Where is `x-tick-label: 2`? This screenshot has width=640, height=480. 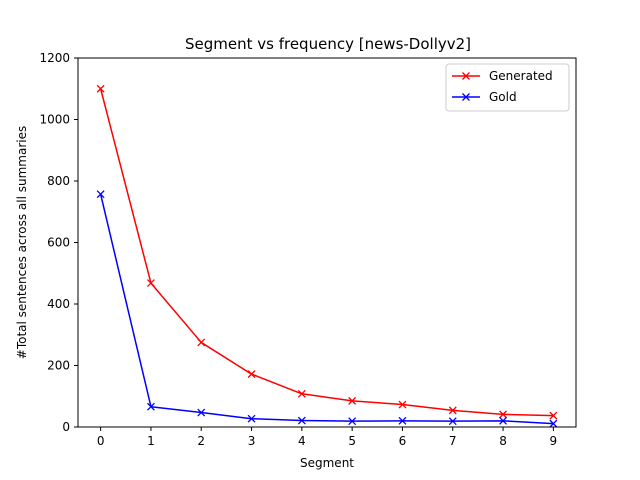 x-tick-label: 2 is located at coordinates (201, 441).